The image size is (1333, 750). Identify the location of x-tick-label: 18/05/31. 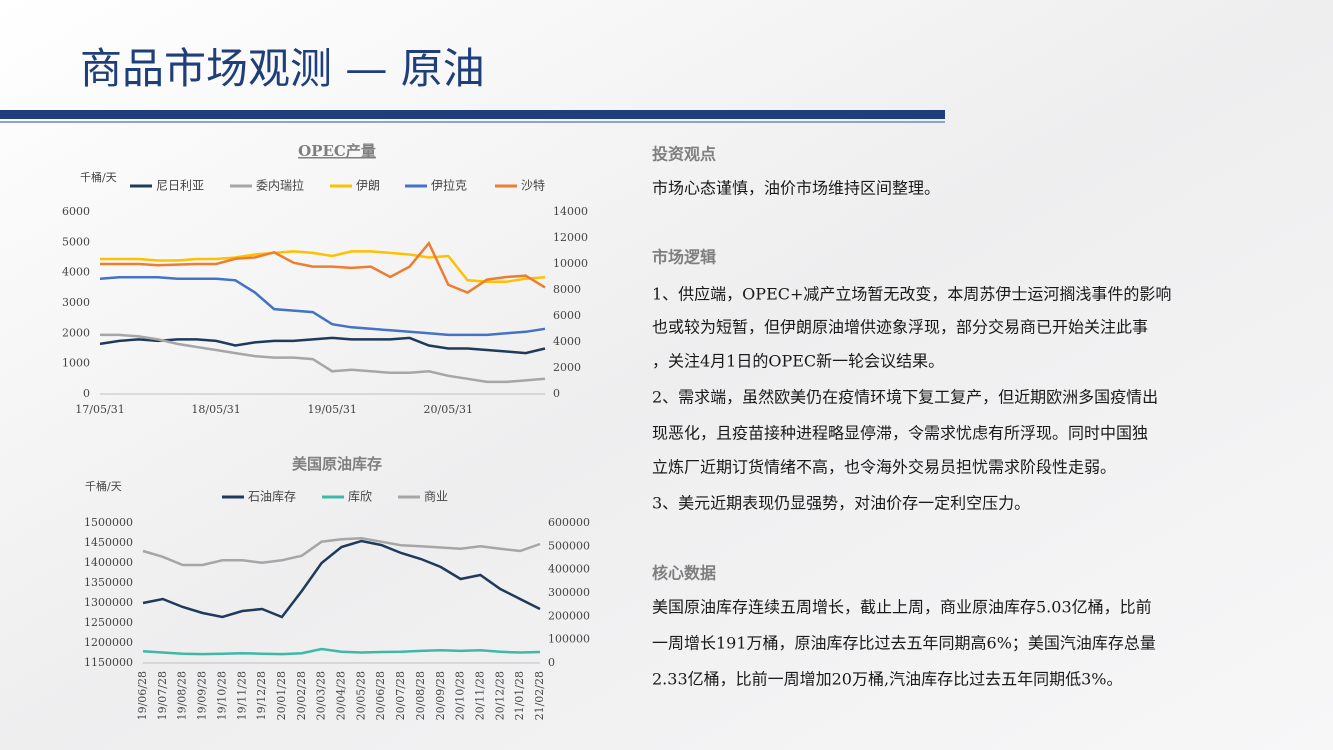
(215, 409).